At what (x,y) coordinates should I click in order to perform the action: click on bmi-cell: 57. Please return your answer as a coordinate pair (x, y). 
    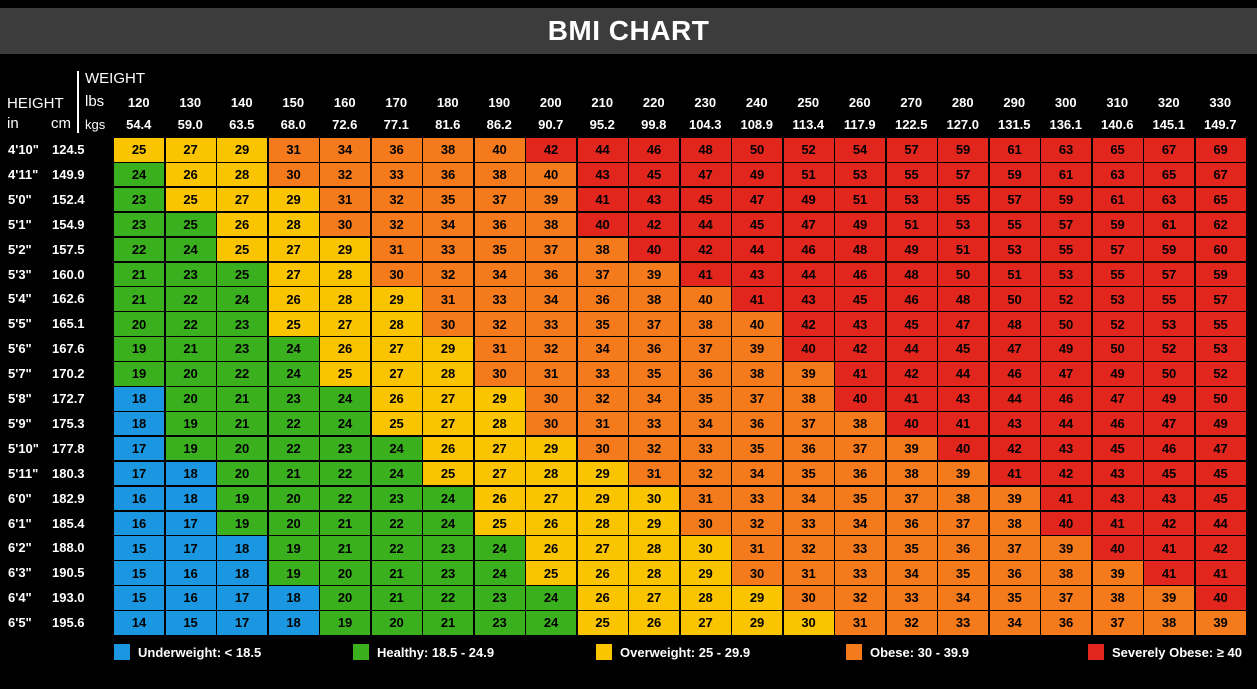
    Looking at the image, I should click on (963, 174).